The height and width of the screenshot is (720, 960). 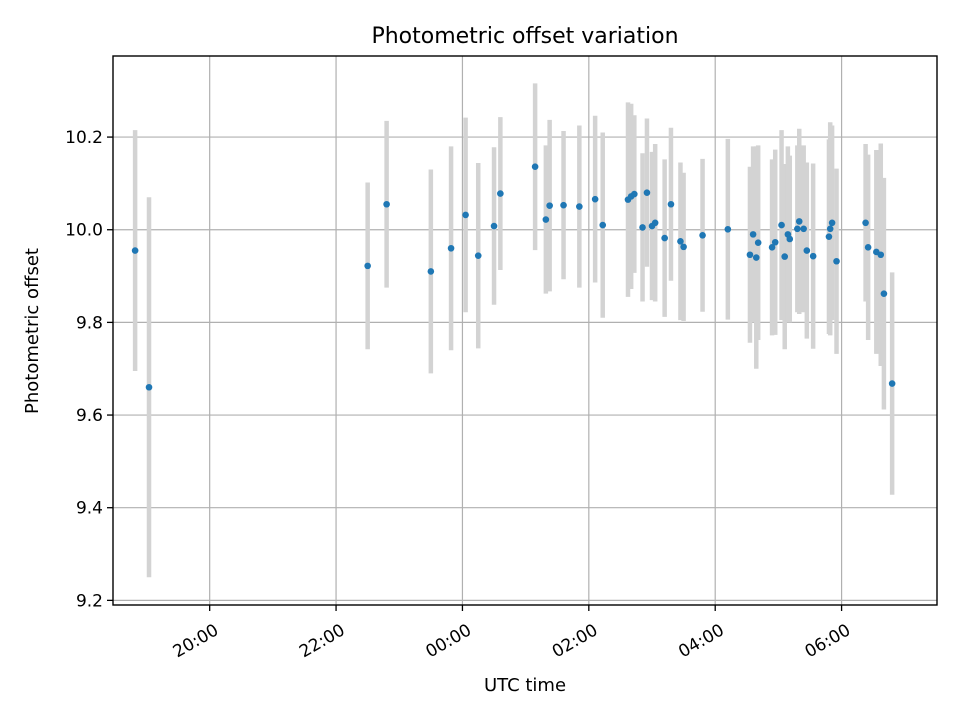 I want to click on x-tick-label-4: 04:00, so click(x=701, y=641).